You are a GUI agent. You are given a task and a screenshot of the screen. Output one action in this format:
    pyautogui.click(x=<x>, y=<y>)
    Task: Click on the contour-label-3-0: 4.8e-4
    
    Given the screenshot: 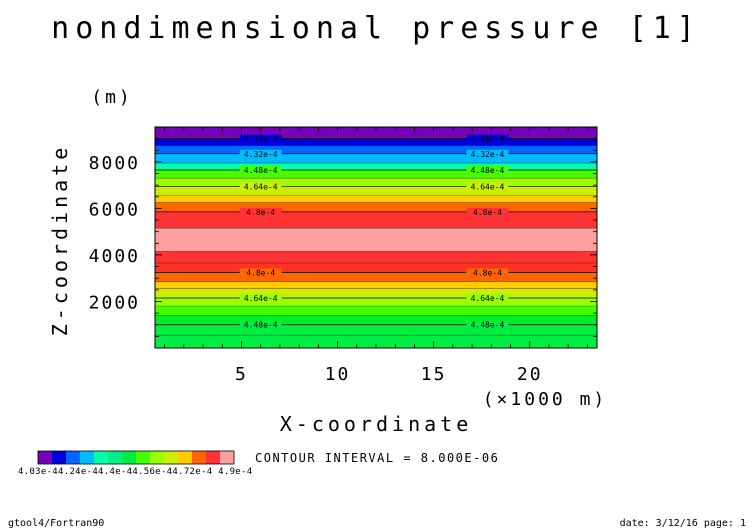 What is the action you would take?
    pyautogui.click(x=260, y=212)
    